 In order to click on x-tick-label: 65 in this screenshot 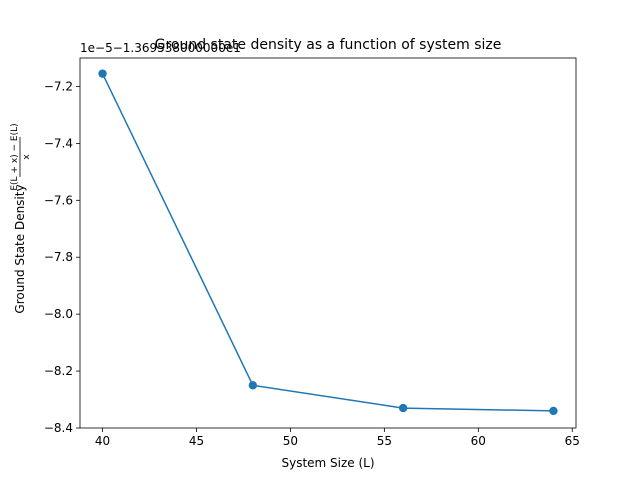, I will do `click(572, 441)`.